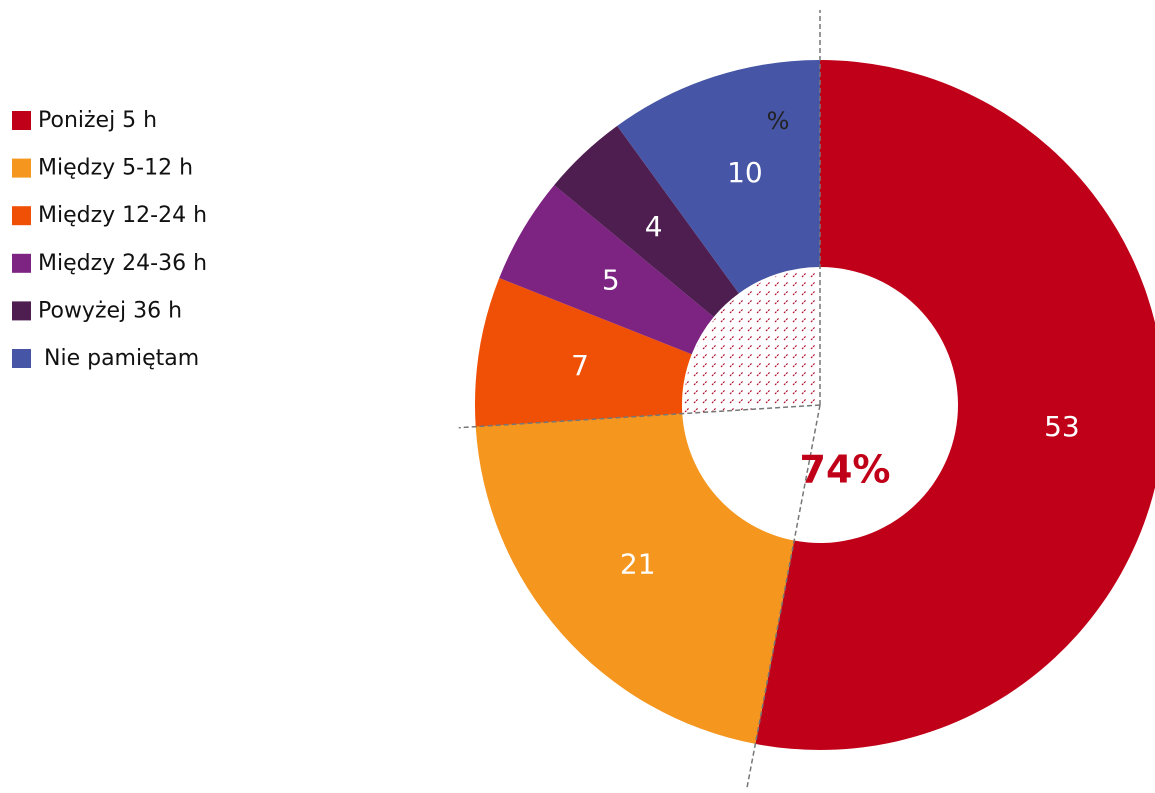 The height and width of the screenshot is (793, 1155). Describe the element at coordinates (122, 263) in the screenshot. I see `legend-label: Między 24-36 h` at that location.